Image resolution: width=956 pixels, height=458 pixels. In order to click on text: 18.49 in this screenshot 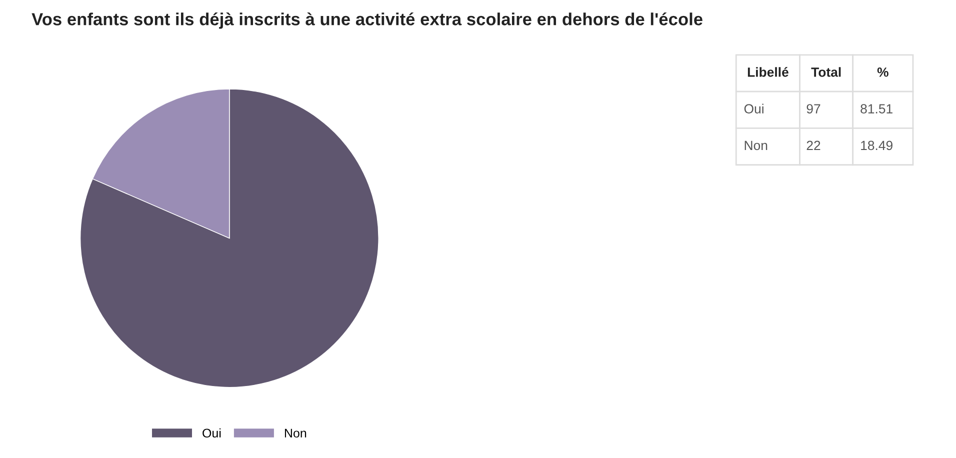, I will do `click(876, 145)`.